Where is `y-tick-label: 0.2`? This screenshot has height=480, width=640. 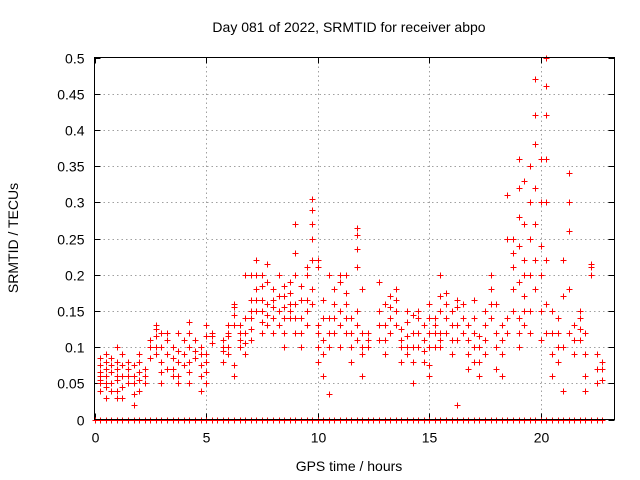 y-tick-label: 0.2 is located at coordinates (75, 276).